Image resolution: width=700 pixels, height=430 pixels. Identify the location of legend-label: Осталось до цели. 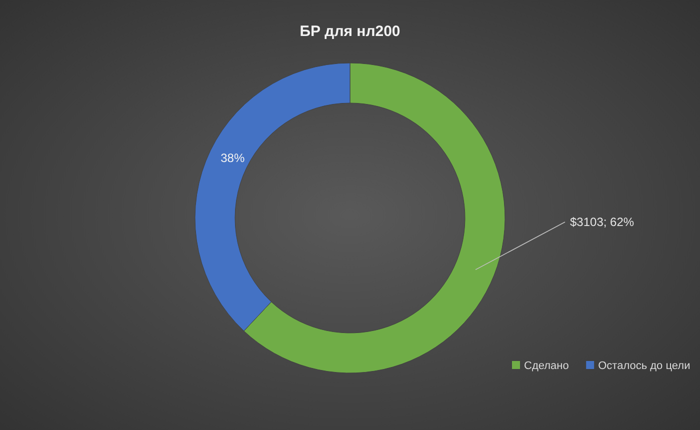
(644, 366).